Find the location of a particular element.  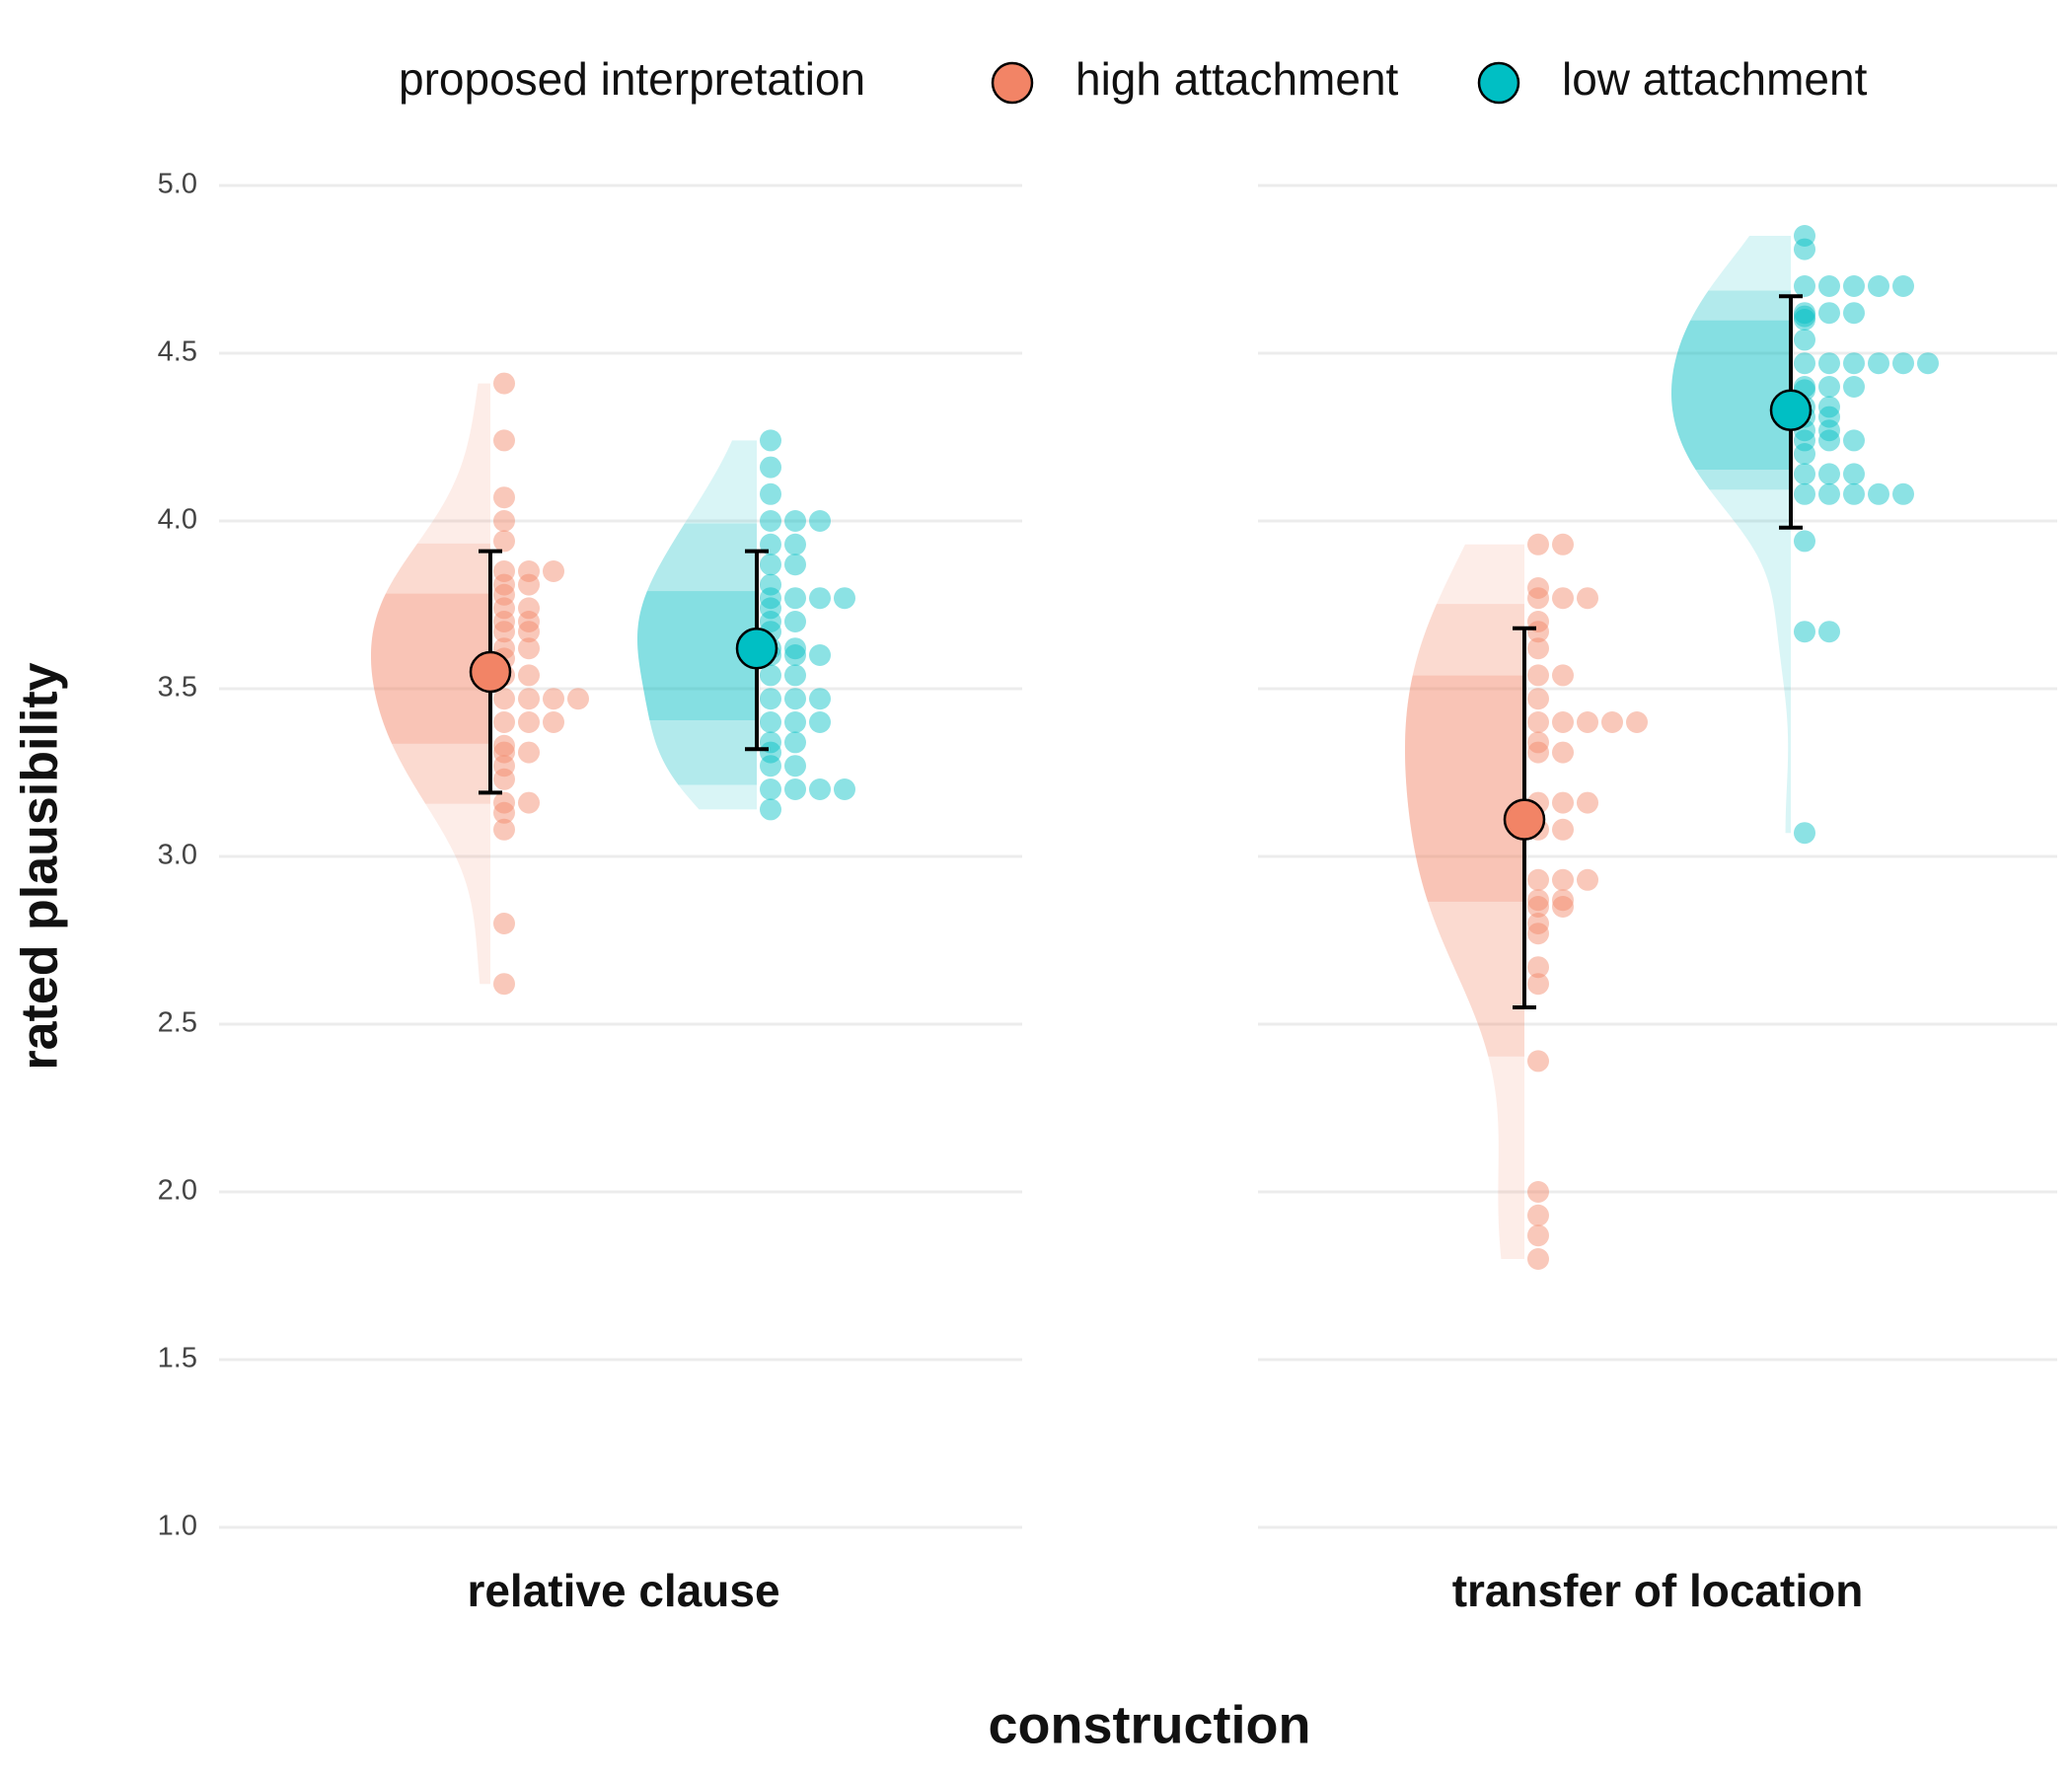

legend-label: low attachment is located at coordinates (1715, 79).